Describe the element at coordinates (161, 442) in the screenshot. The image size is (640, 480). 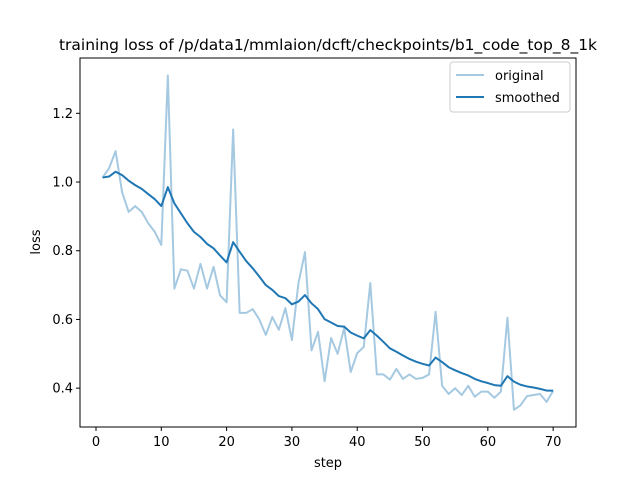
I see `x-tick-label: 10` at that location.